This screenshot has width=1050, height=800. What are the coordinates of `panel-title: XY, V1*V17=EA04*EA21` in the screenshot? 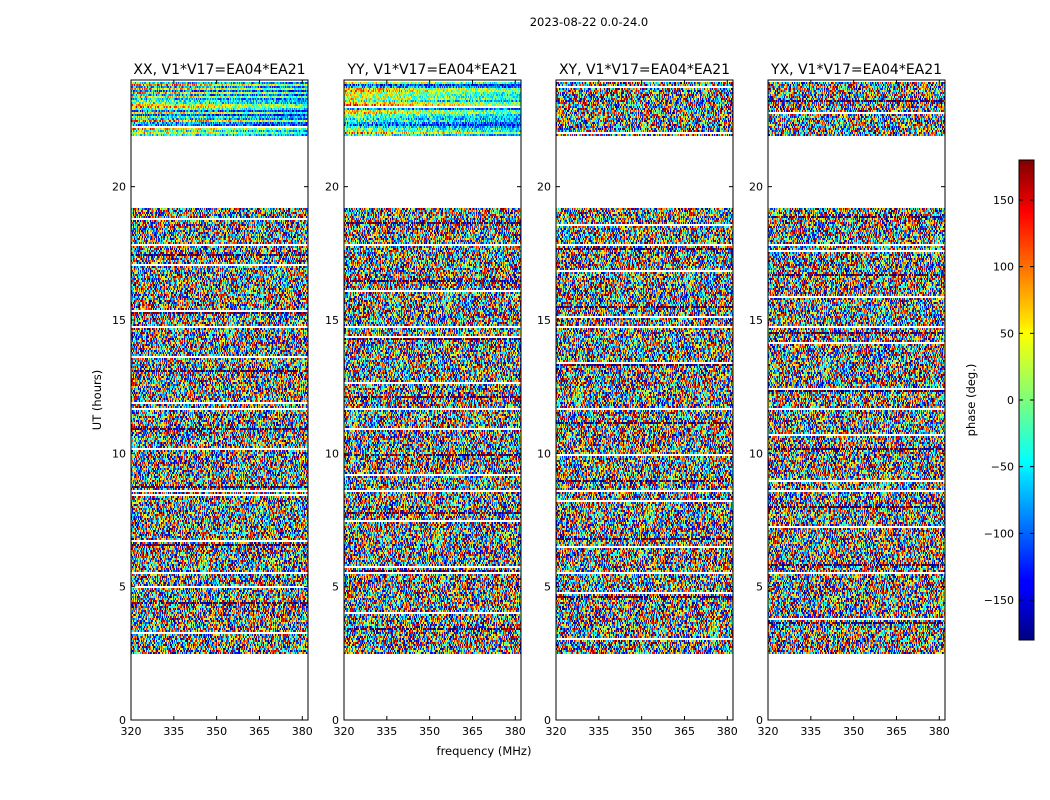 It's located at (644, 70).